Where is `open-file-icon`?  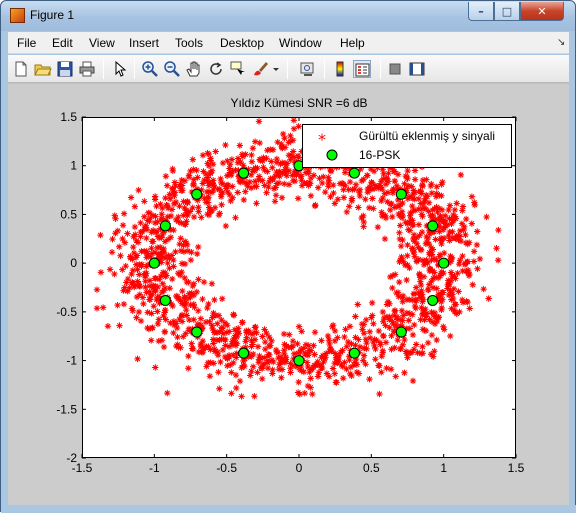 open-file-icon is located at coordinates (43, 69).